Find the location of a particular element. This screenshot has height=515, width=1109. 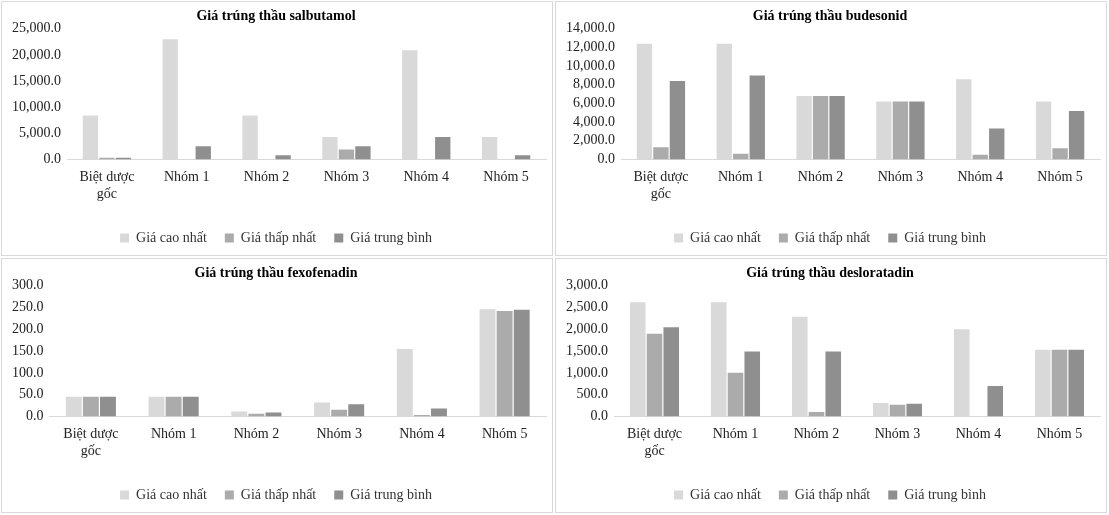

y-tick-label: 50.0 is located at coordinates (31, 394).